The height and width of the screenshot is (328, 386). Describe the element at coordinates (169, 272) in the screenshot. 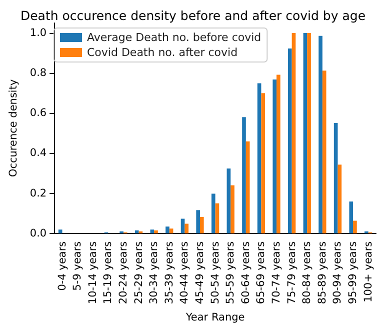

I see `x-tick-label: 35-39 years` at that location.